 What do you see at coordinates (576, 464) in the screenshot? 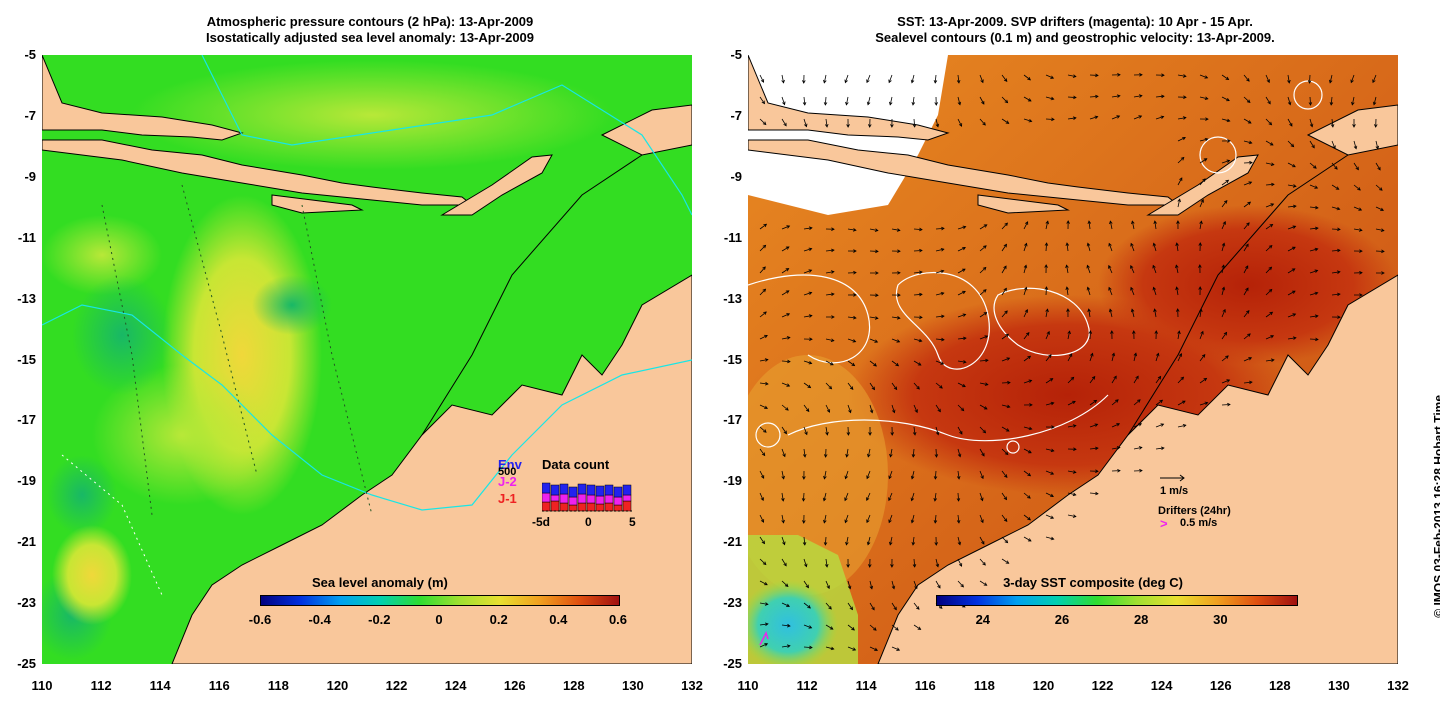
I see `inset-title: Data count` at bounding box center [576, 464].